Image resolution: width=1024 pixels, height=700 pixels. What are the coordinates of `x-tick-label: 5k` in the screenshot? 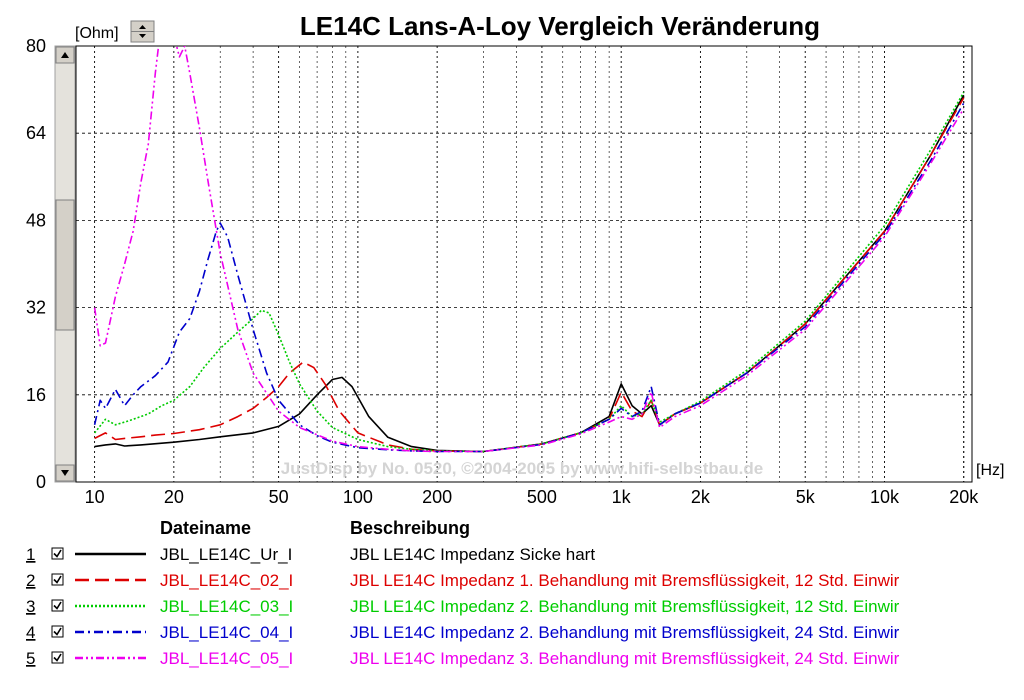 It's located at (806, 497).